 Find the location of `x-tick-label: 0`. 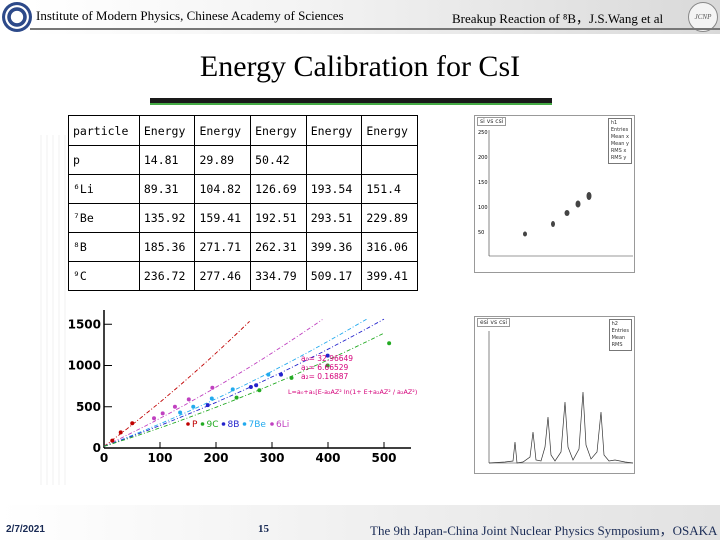

x-tick-label: 0 is located at coordinates (104, 458).